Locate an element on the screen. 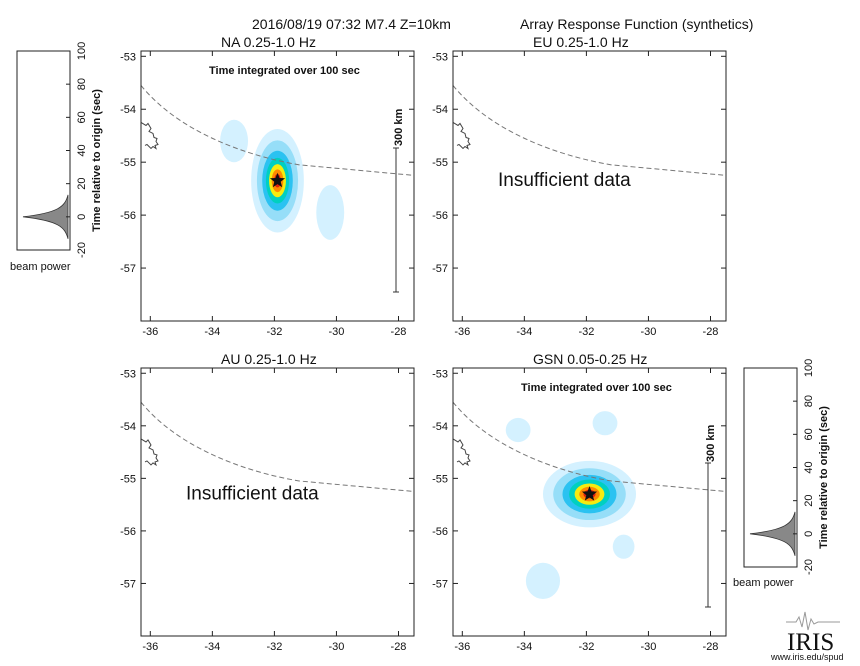 The height and width of the screenshot is (666, 860). iris-url: www.iris.edu/spud is located at coordinates (807, 657).